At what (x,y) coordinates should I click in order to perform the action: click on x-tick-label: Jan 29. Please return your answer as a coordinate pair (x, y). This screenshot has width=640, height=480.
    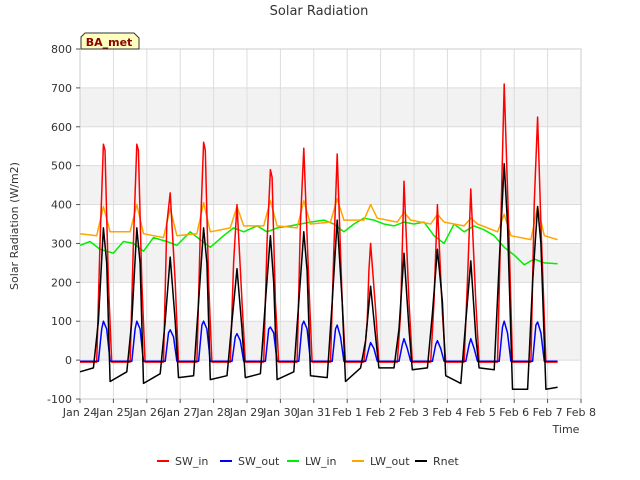
    Looking at the image, I should click on (246, 412).